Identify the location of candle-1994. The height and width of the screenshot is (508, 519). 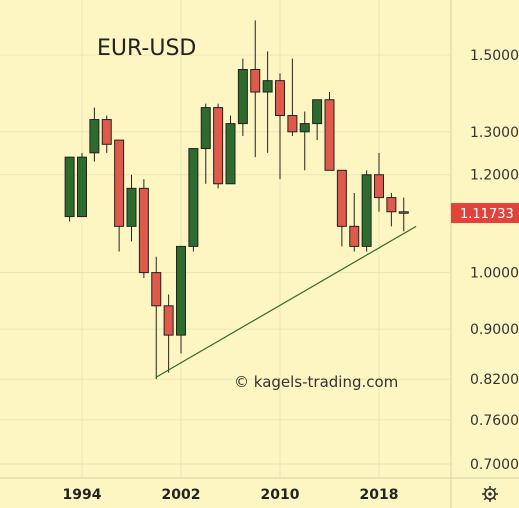
(82, 185).